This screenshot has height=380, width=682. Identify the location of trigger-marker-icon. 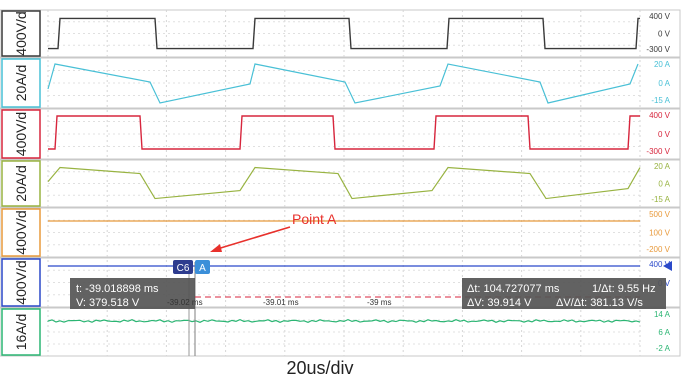
(667, 266).